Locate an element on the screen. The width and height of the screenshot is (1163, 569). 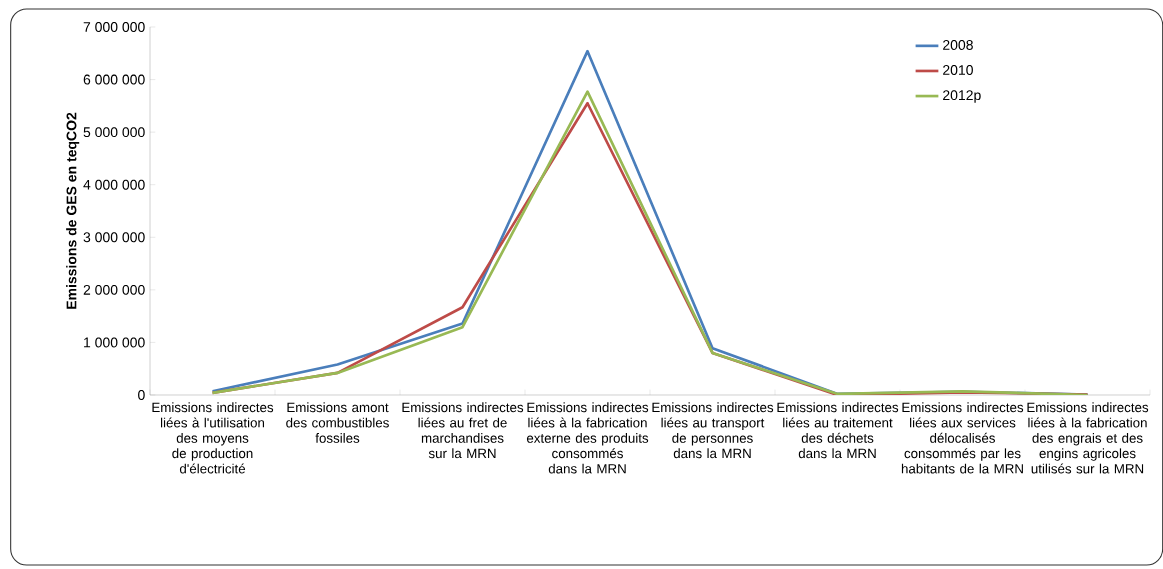
x-tick-label: Emissions indirectes liées au fret de marchandises sur la MRN is located at coordinates (463, 430).